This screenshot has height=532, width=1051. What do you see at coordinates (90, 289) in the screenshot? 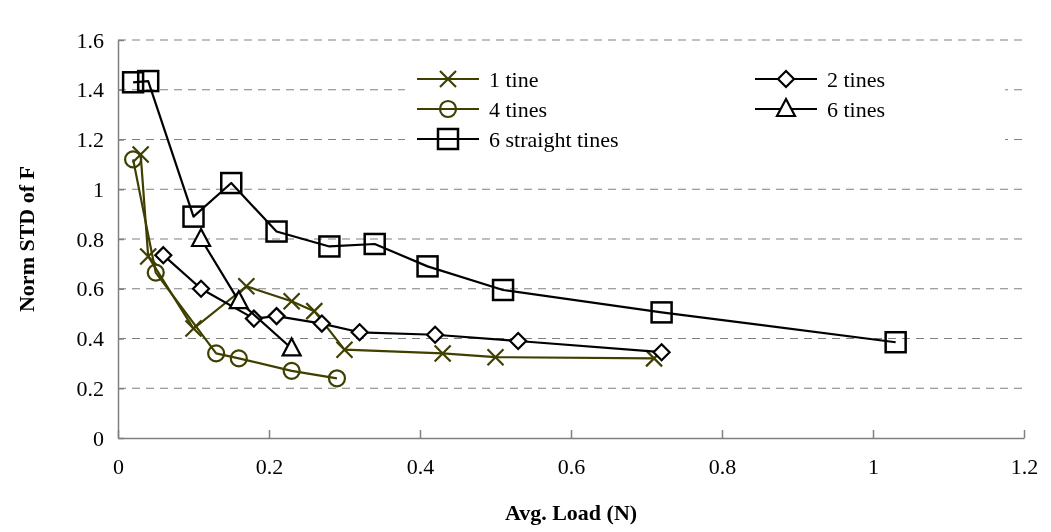
I see `y-tick-label: 0.6` at bounding box center [90, 289].